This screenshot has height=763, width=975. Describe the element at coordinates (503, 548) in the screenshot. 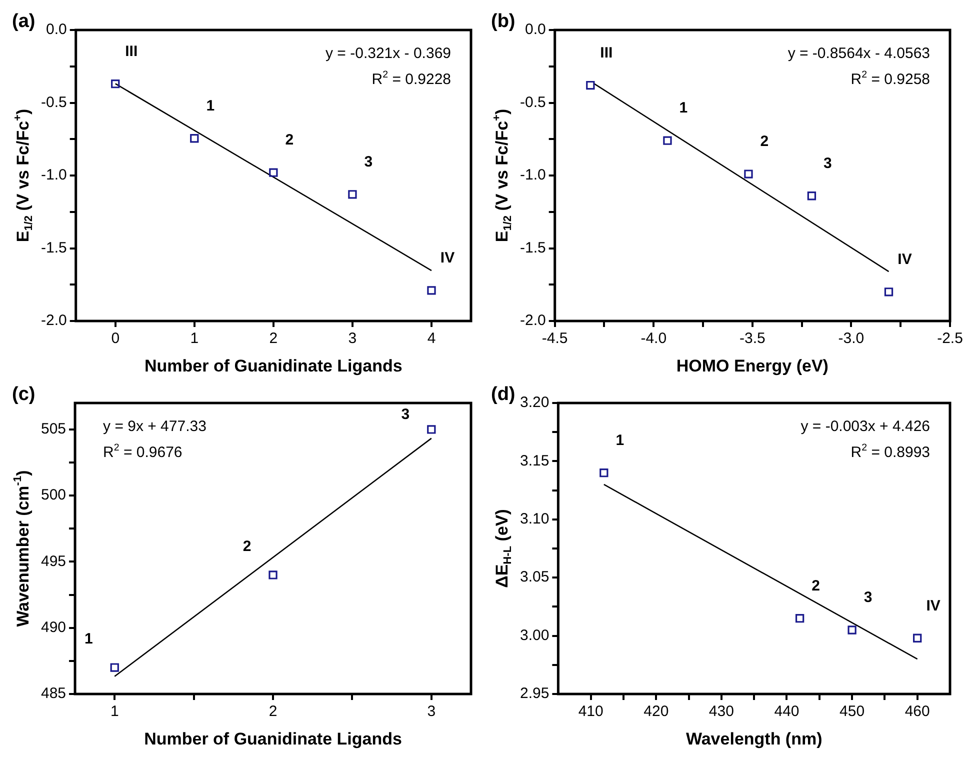

I see `y-axis-title: ΔEH-L (eV)` at that location.